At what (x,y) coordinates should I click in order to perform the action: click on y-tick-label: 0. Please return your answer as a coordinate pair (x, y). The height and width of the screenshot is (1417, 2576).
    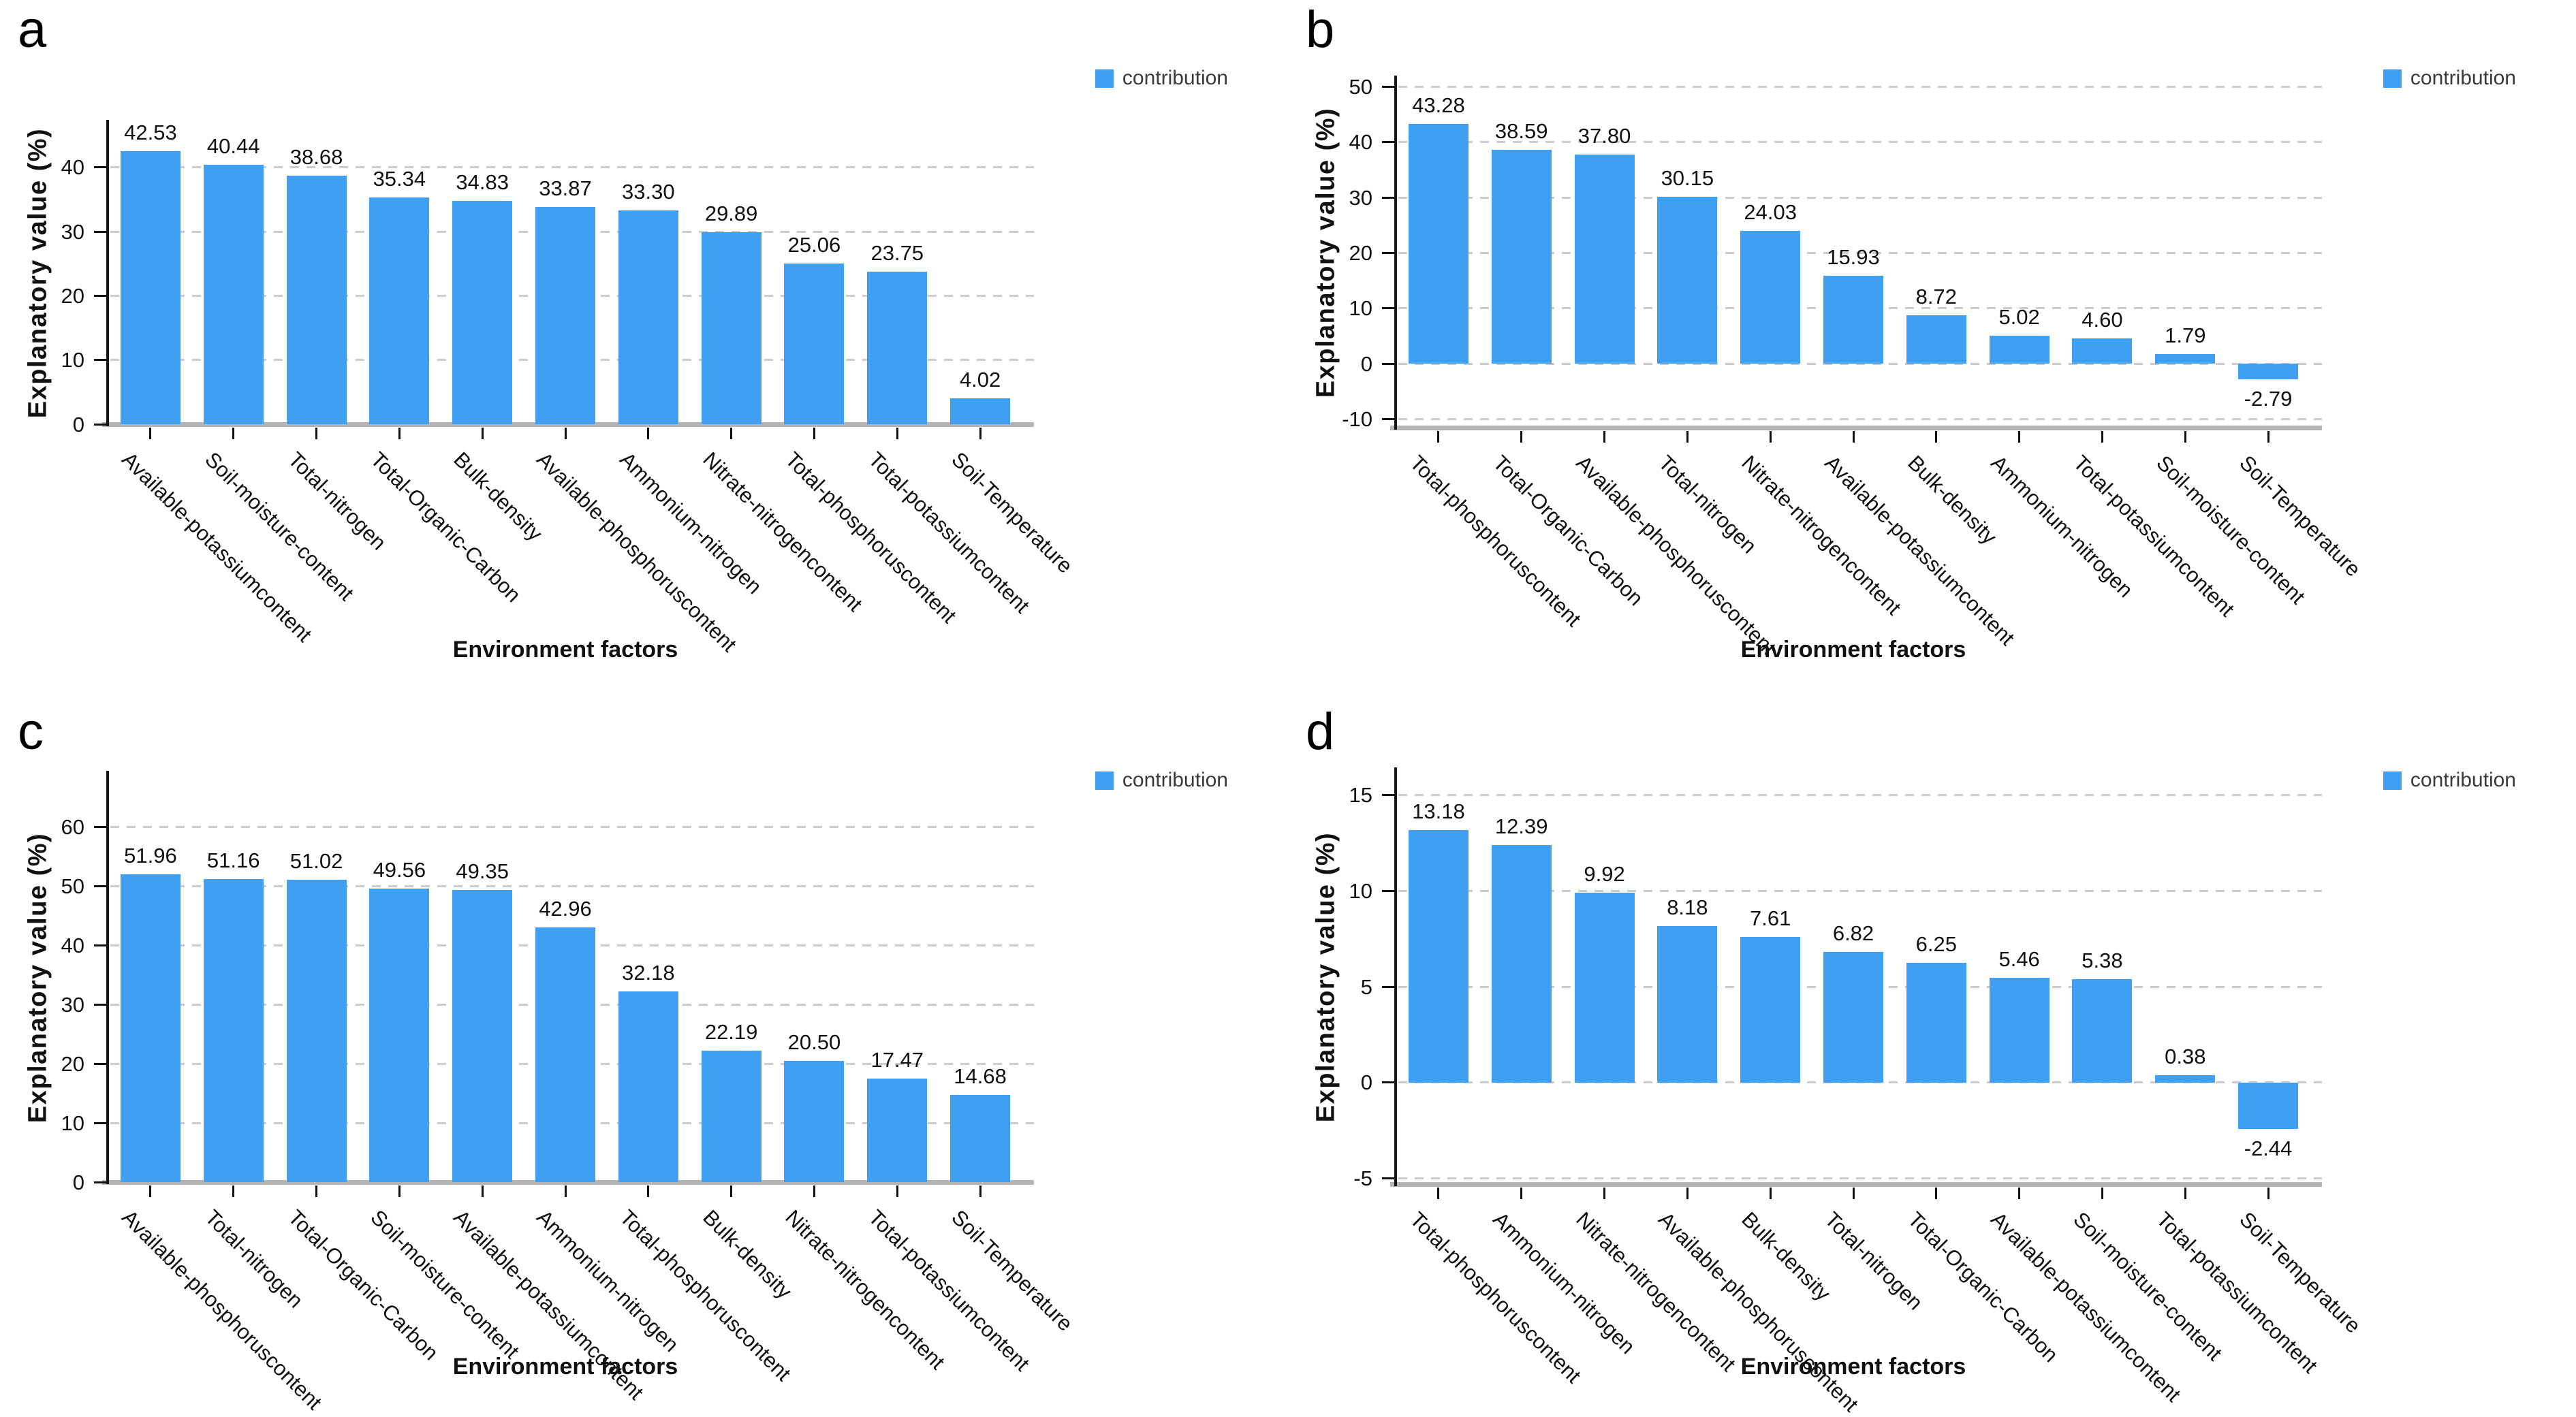
    Looking at the image, I should click on (1366, 1082).